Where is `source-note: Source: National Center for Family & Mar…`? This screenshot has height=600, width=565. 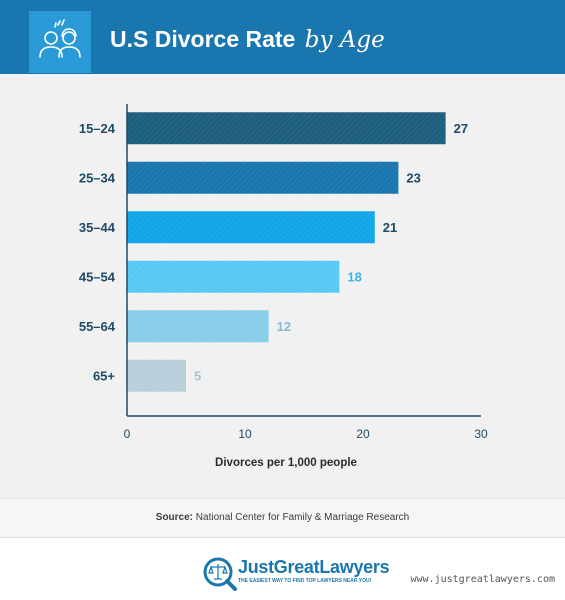 source-note: Source: National Center for Family & Mar… is located at coordinates (282, 518).